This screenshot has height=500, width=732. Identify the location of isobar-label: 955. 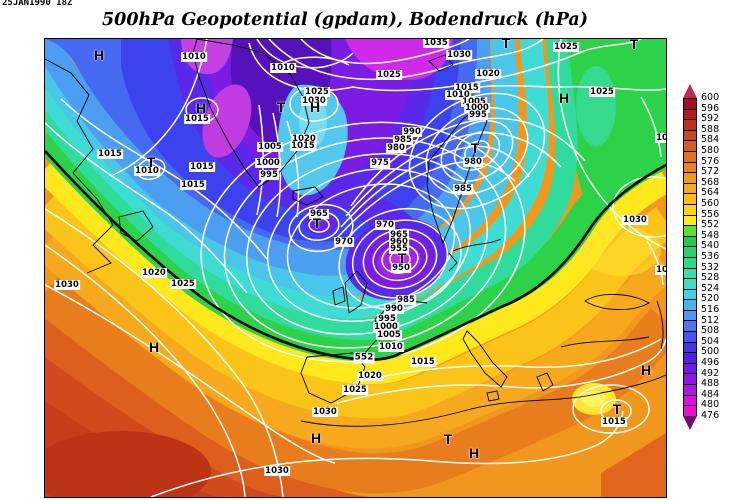
(399, 249).